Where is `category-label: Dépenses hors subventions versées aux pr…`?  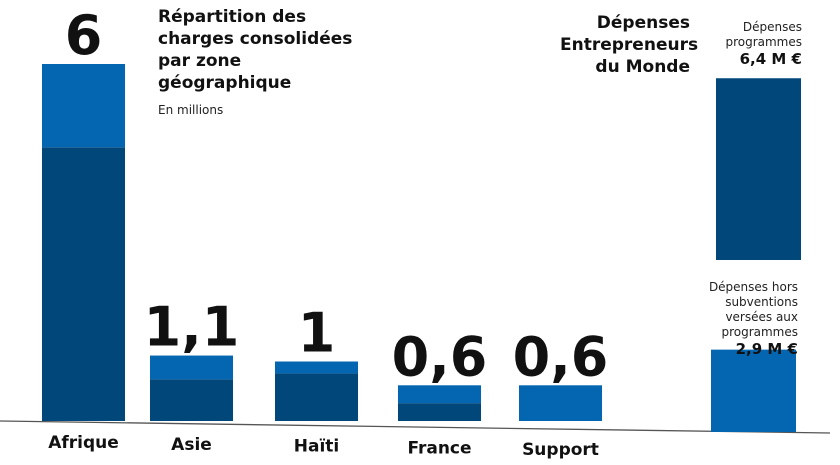
category-label: Dépenses hors subventions versées aux pr… is located at coordinates (753, 309).